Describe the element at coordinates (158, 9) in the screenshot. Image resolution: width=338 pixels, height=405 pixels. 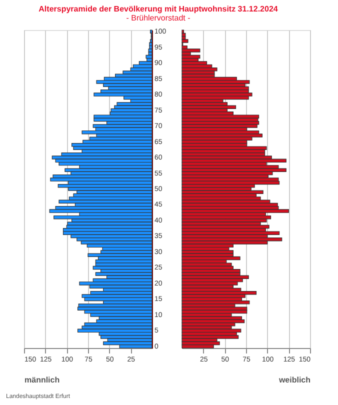
I see `chart-title: Alterspyramide der Bevölkerung mit Hauptwohnsitz 31.12.2024` at that location.